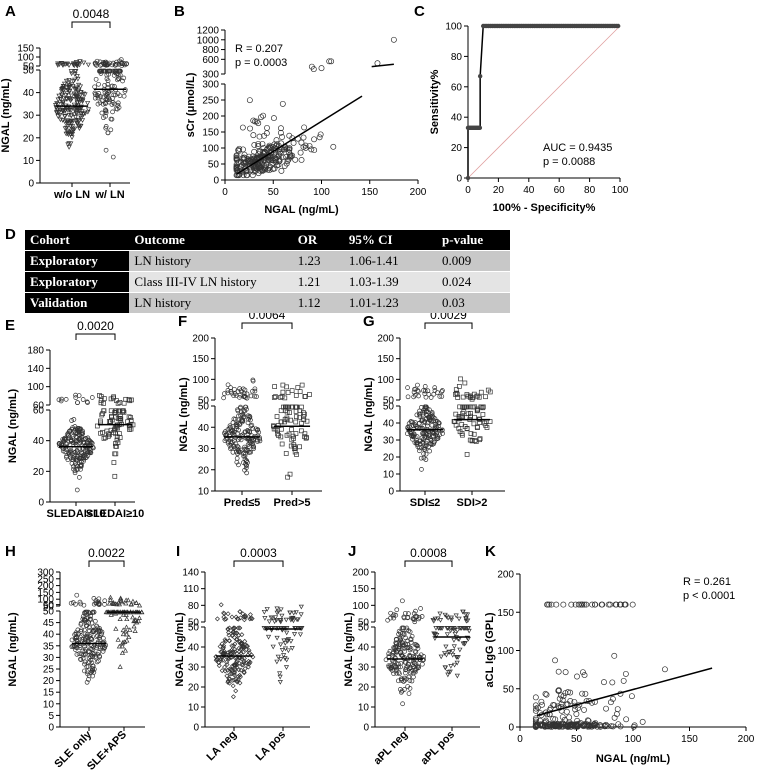 The image size is (761, 777). Describe the element at coordinates (389, 424) in the screenshot. I see `y-tick-label: 40` at that location.